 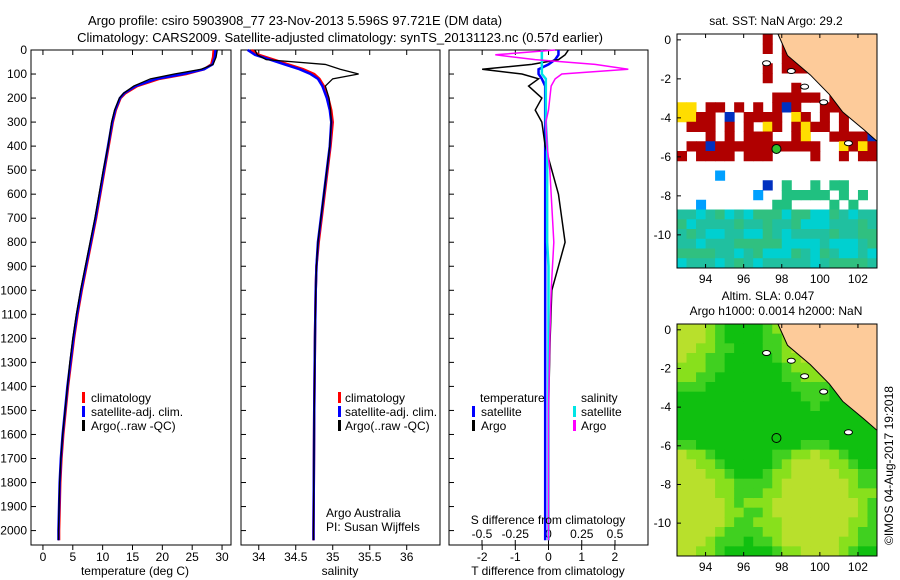 What do you see at coordinates (706, 279) in the screenshot?
I see `x-tick-label: 94` at bounding box center [706, 279].